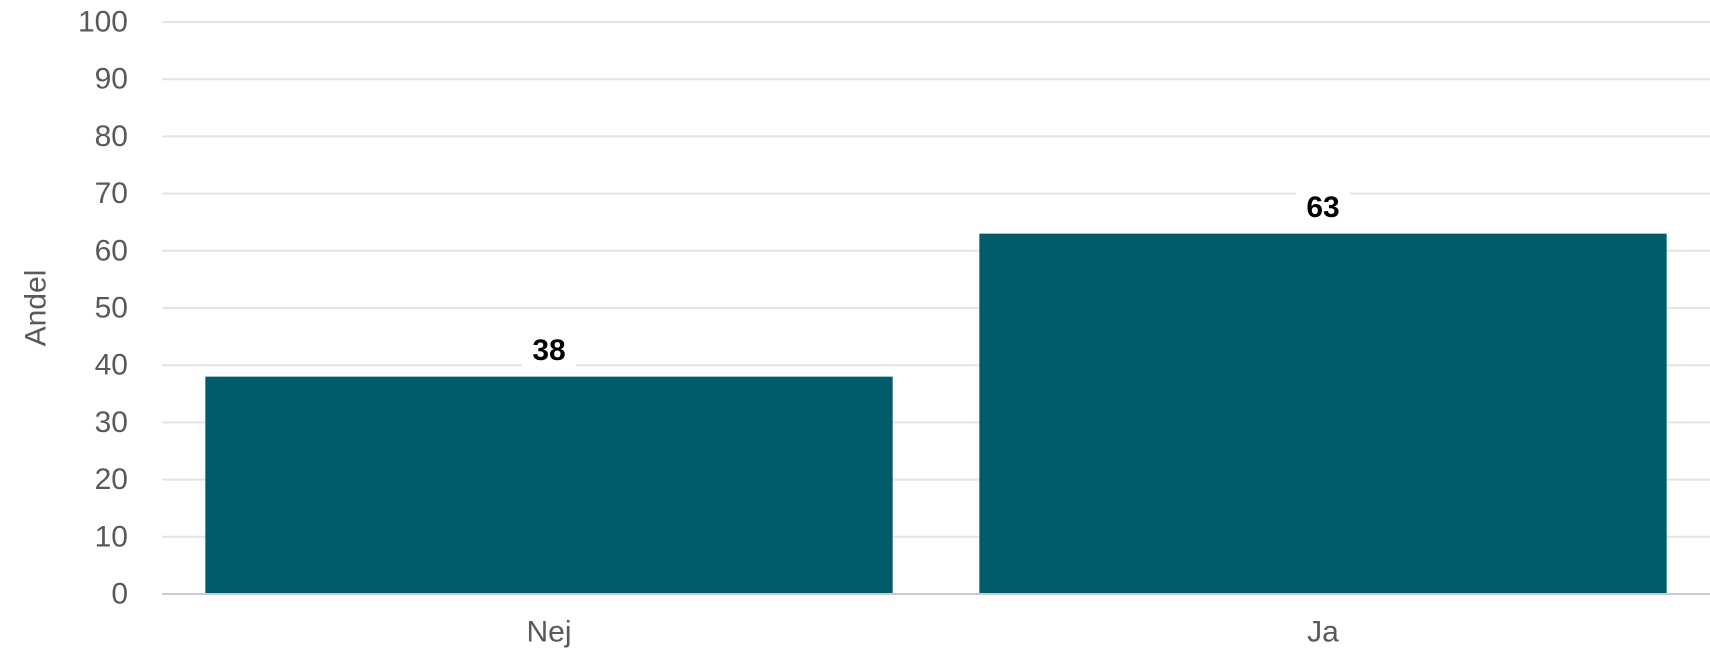  Describe the element at coordinates (111, 422) in the screenshot. I see `y-tick-label: 30` at that location.